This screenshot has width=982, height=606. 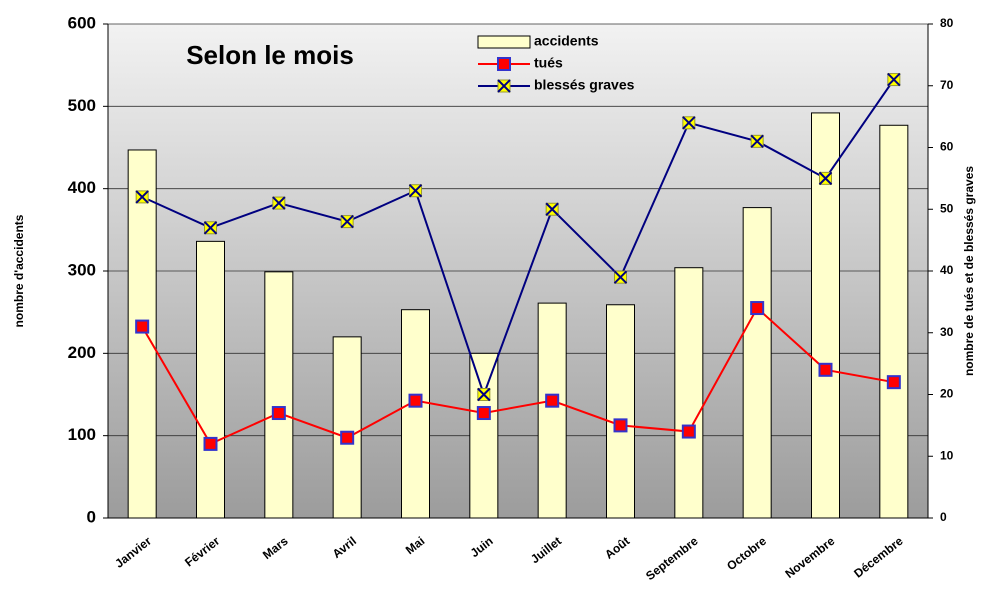 I want to click on y-tick-label: 600, so click(x=82, y=22).